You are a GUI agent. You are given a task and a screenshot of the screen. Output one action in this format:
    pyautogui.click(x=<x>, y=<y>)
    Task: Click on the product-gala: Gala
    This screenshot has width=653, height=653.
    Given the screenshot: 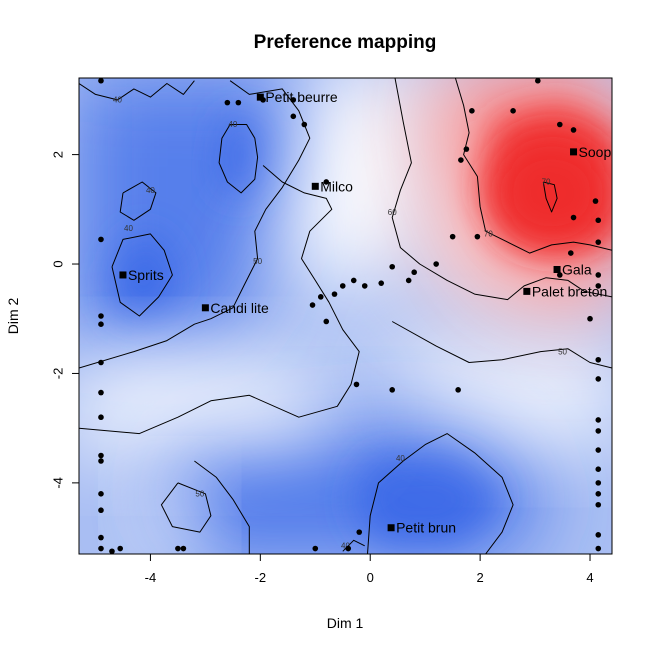 What is the action you would take?
    pyautogui.click(x=572, y=269)
    